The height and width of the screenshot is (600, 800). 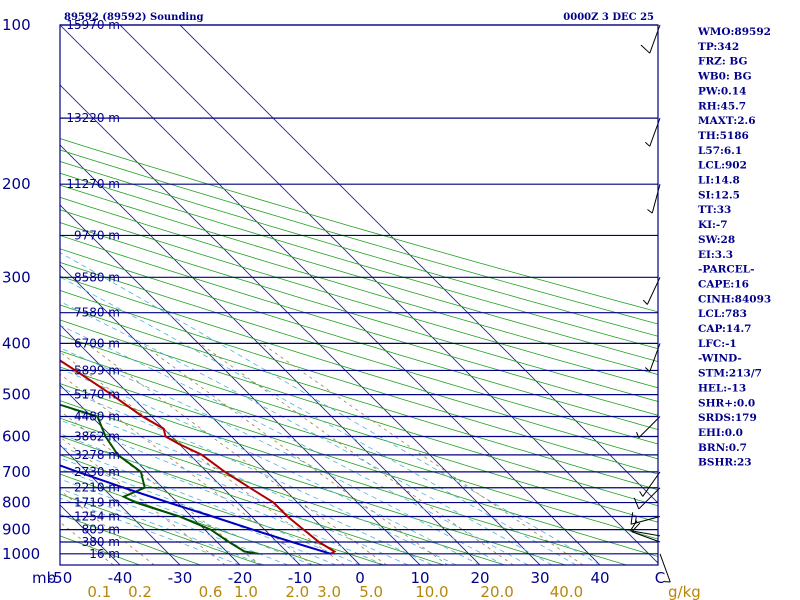 I want to click on stat-line: -WIND-, so click(x=720, y=359).